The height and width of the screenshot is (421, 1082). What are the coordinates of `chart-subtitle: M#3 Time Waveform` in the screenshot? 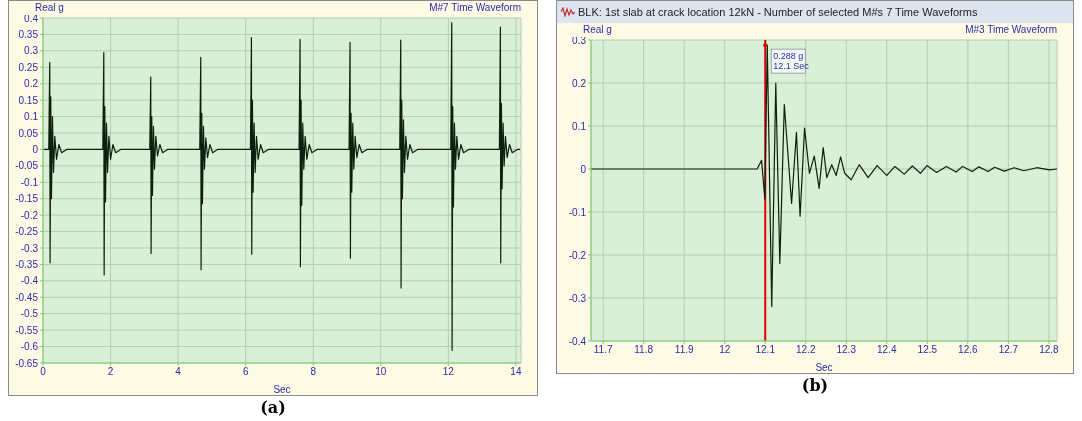 It's located at (1011, 29).